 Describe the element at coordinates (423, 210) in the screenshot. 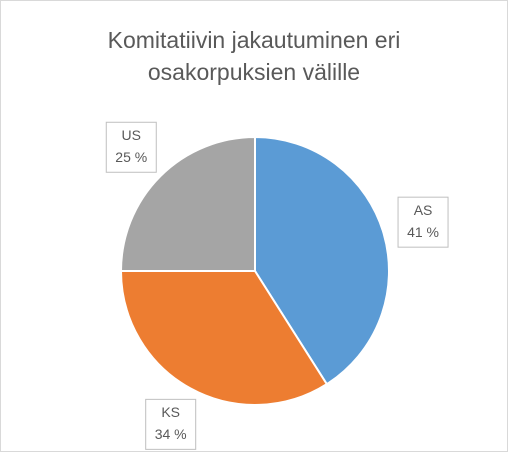

I see `category-label: AS` at that location.